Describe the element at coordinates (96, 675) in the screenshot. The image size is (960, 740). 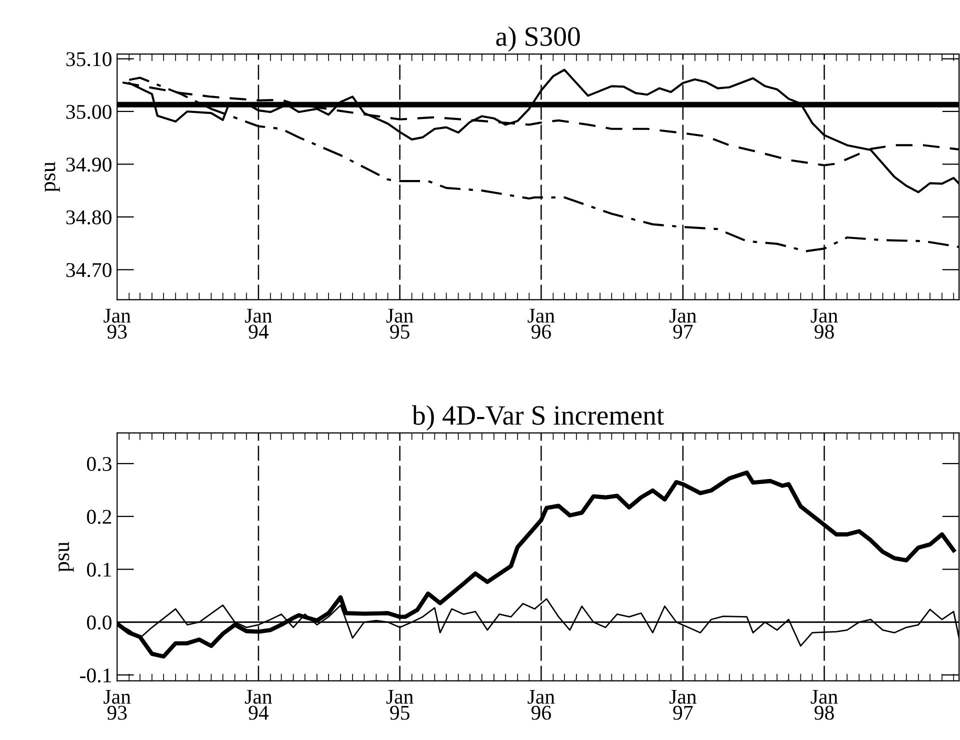
I see `y-tick-label: -0.1` at that location.